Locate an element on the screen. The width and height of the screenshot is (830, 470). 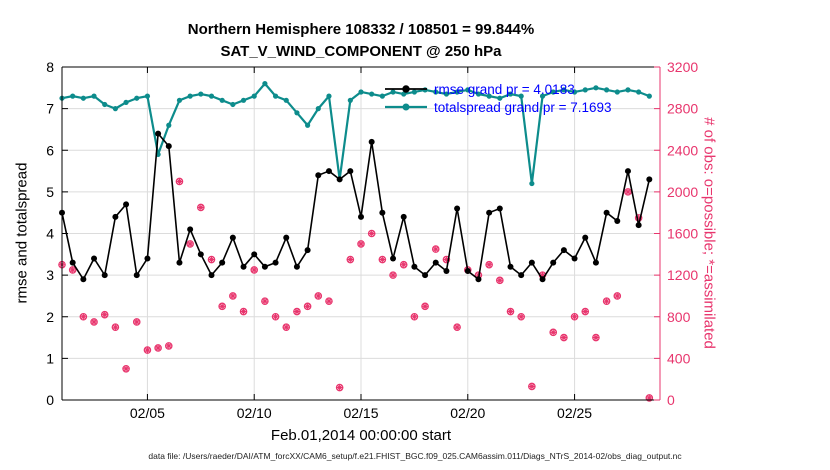
legend-sample-totalspread is located at coordinates (406, 107).